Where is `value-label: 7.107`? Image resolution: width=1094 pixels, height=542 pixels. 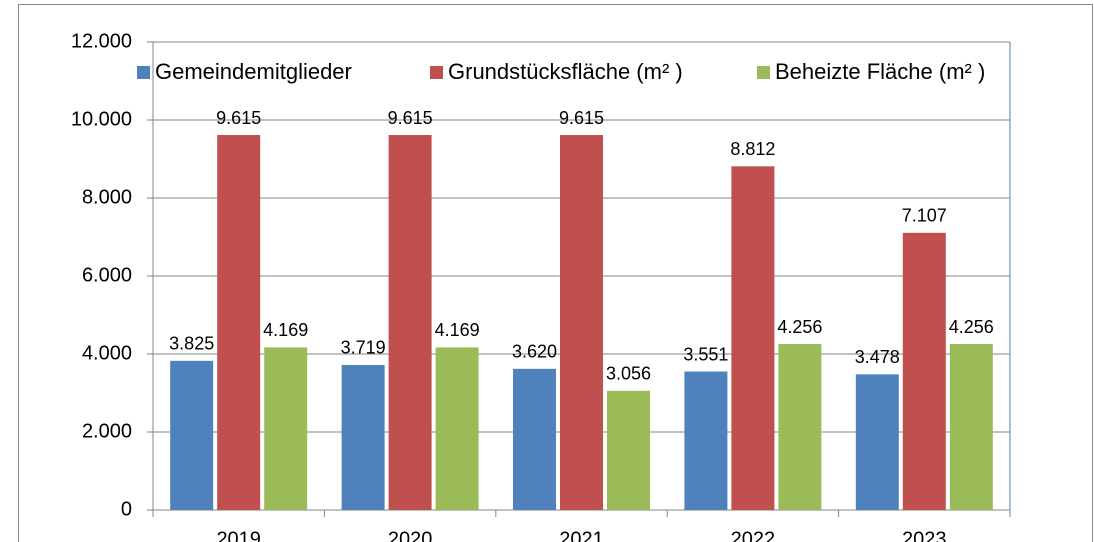 value-label: 7.107 is located at coordinates (924, 216).